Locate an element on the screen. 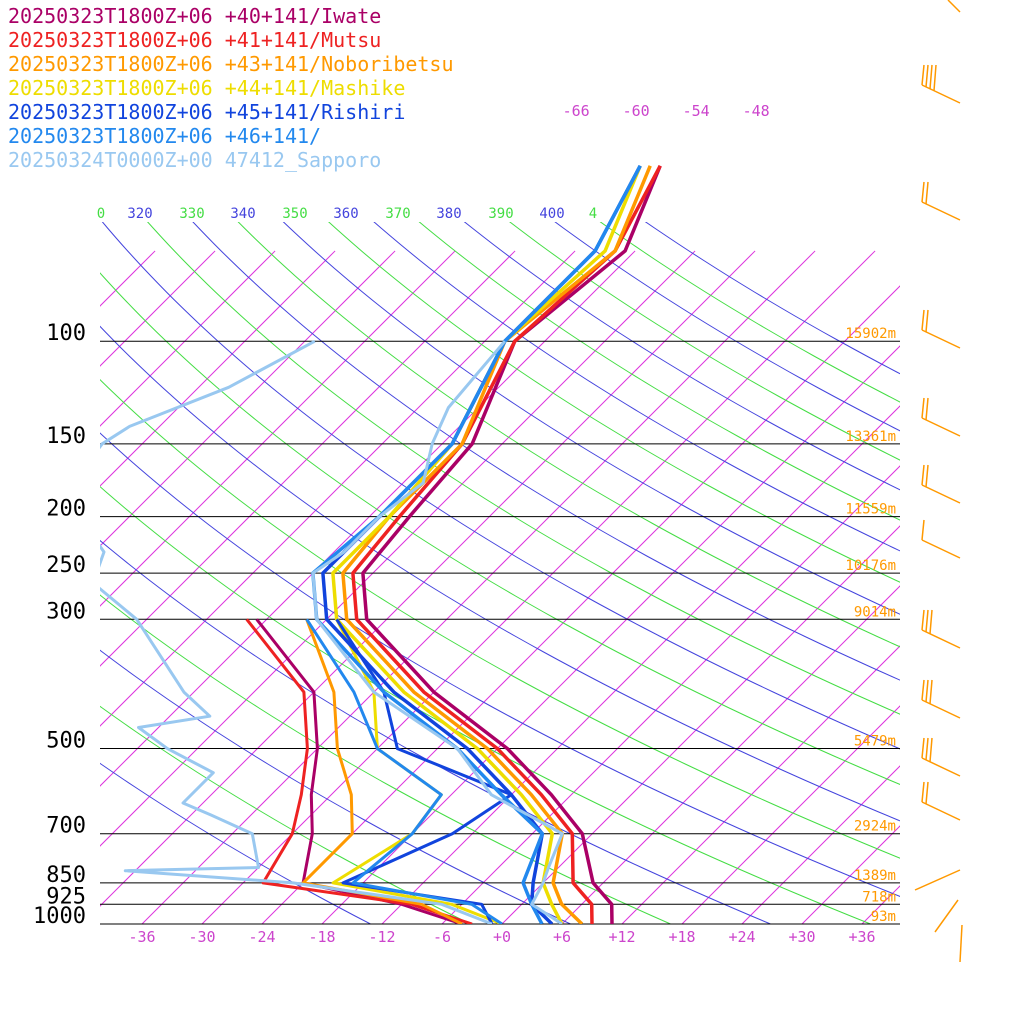  wind-barbs is located at coordinates (938, 481).